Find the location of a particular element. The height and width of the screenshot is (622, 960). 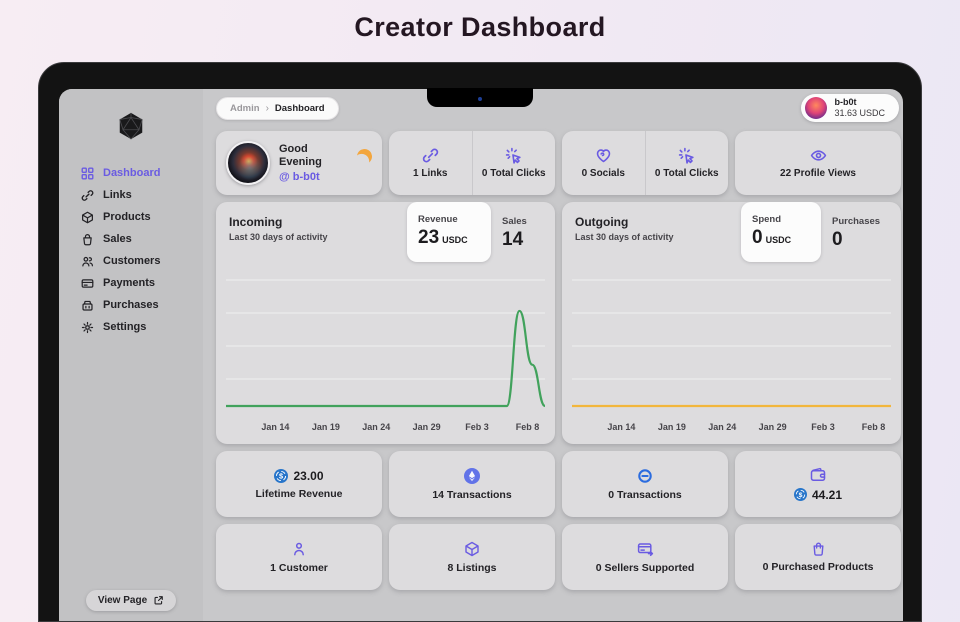

sellers-supported-label: 0 Sellers Supported is located at coordinates (645, 568).